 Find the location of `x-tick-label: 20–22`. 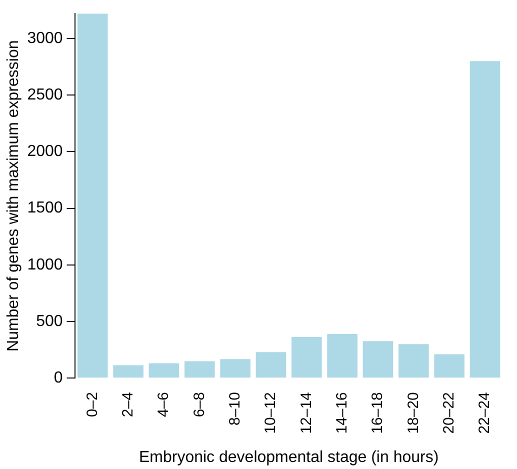

x-tick-label: 20–22 is located at coordinates (449, 413).